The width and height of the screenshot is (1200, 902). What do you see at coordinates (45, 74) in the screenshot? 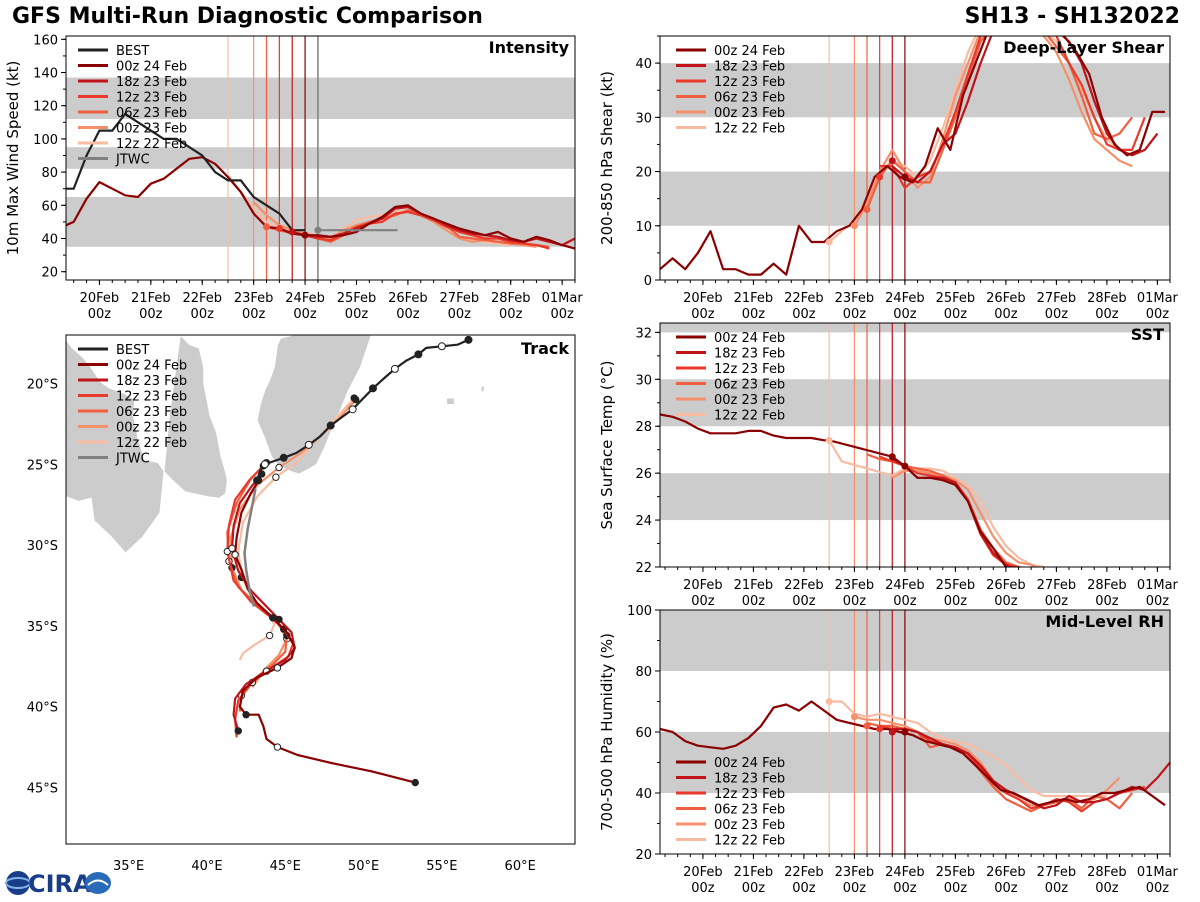
I see `y-tick-label: 140` at bounding box center [45, 74].